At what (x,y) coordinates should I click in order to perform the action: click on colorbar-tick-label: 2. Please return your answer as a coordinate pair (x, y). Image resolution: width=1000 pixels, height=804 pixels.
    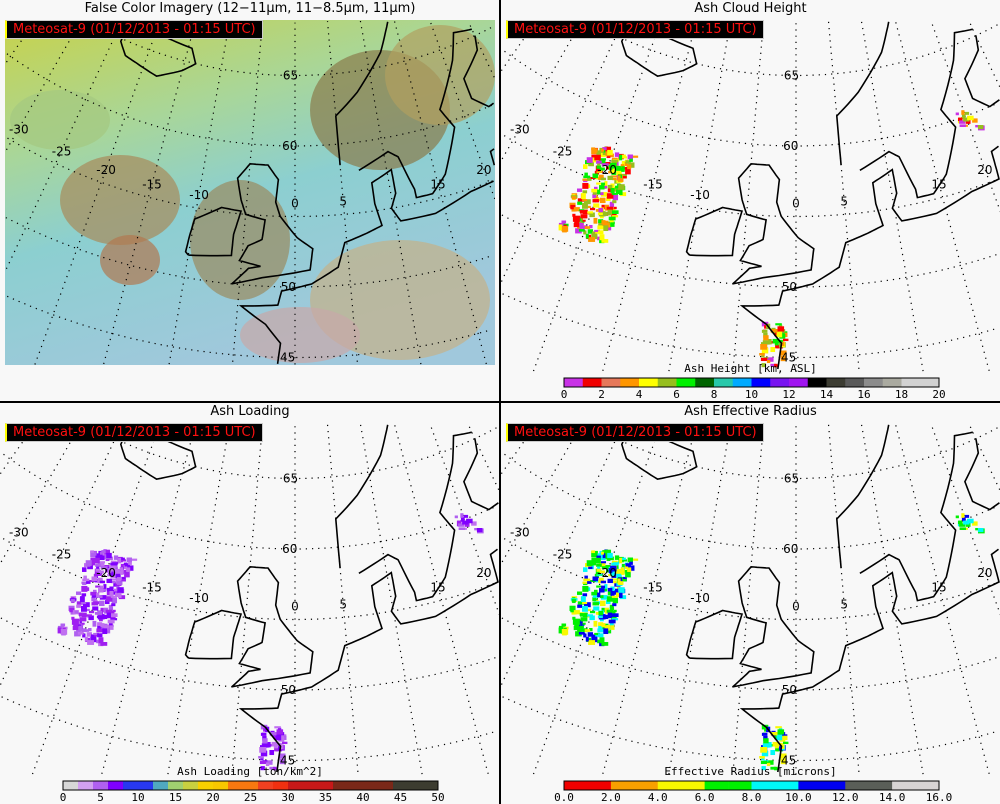
    Looking at the image, I should click on (601, 394).